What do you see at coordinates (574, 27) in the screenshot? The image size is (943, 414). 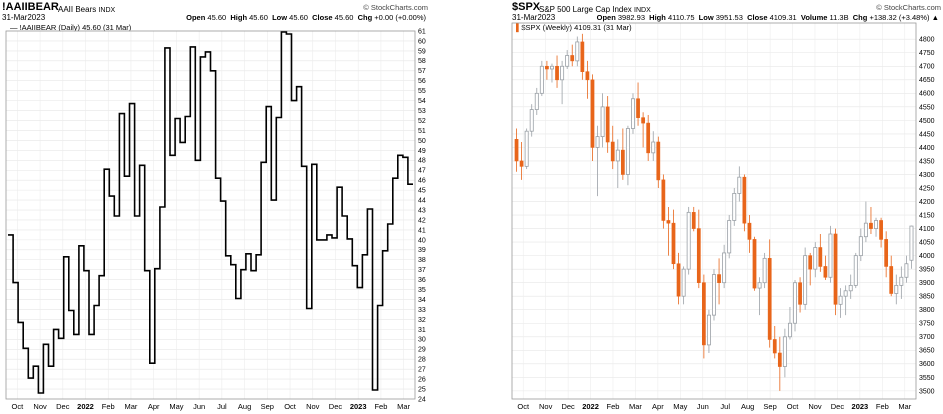 I see `chart-legend: ▌$SPX (Weekly) 4109.31 (31 Mar)` at bounding box center [574, 27].